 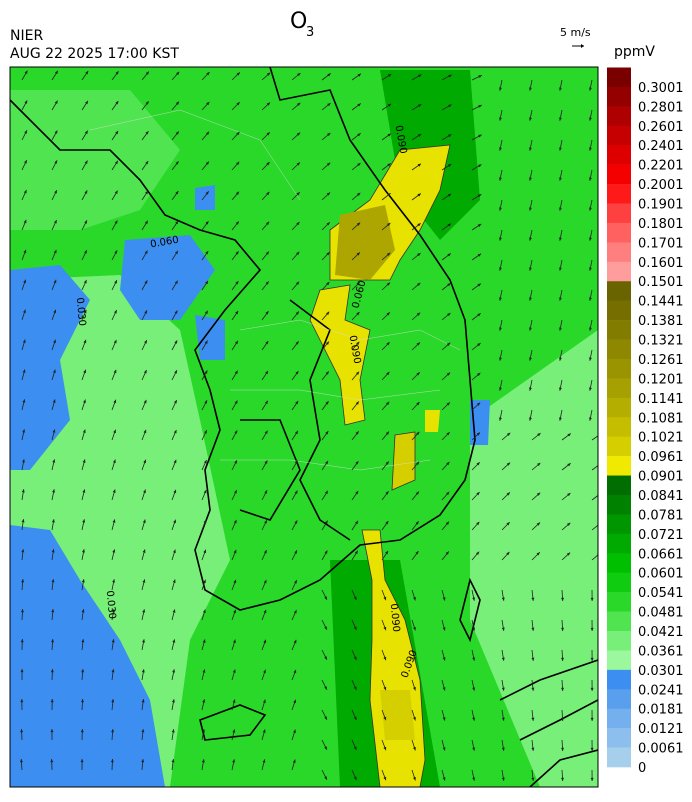 I want to click on legend-label: 0.1601, so click(x=661, y=263).